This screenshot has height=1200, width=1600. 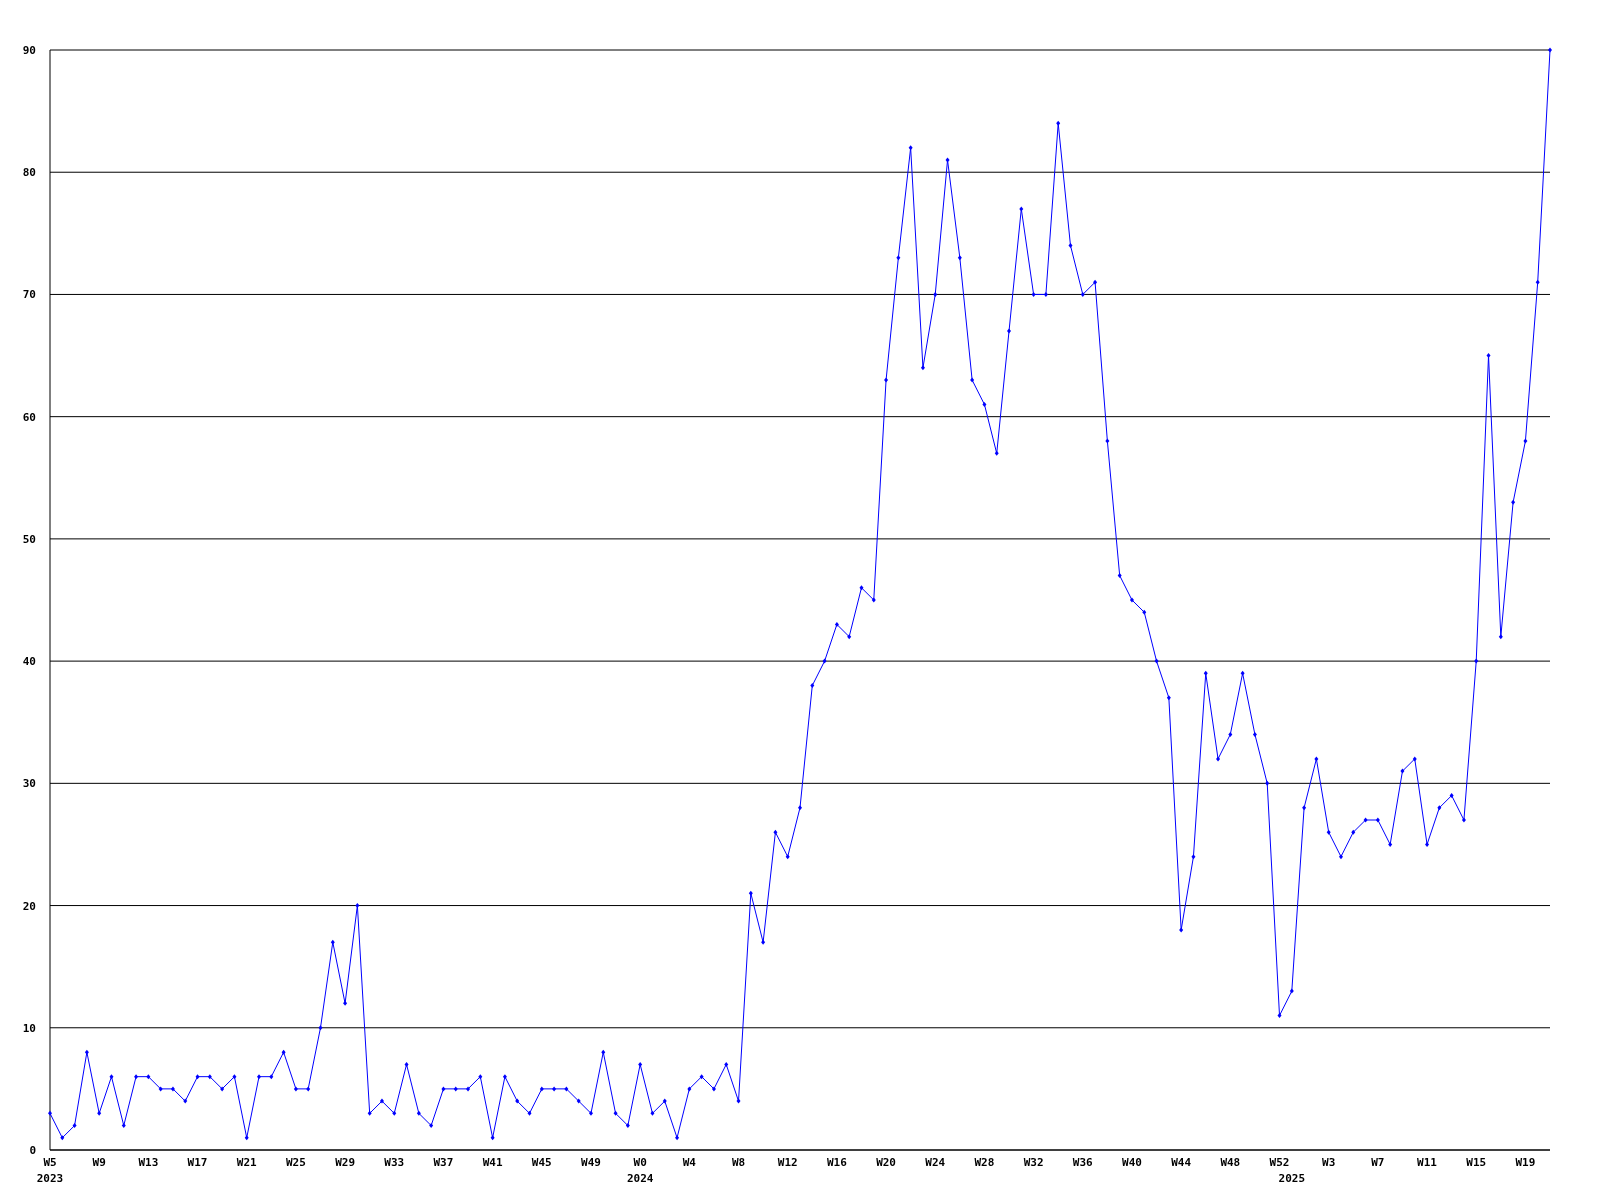 I want to click on x-tick-label: W45, so click(x=541, y=1162).